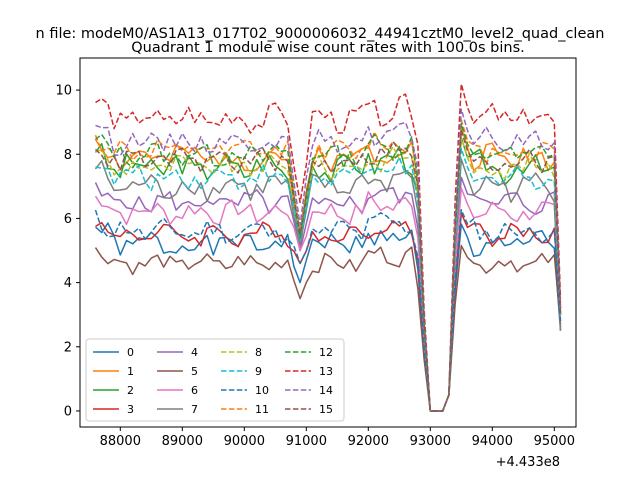  I want to click on x-tick-label: 92000, so click(368, 441).